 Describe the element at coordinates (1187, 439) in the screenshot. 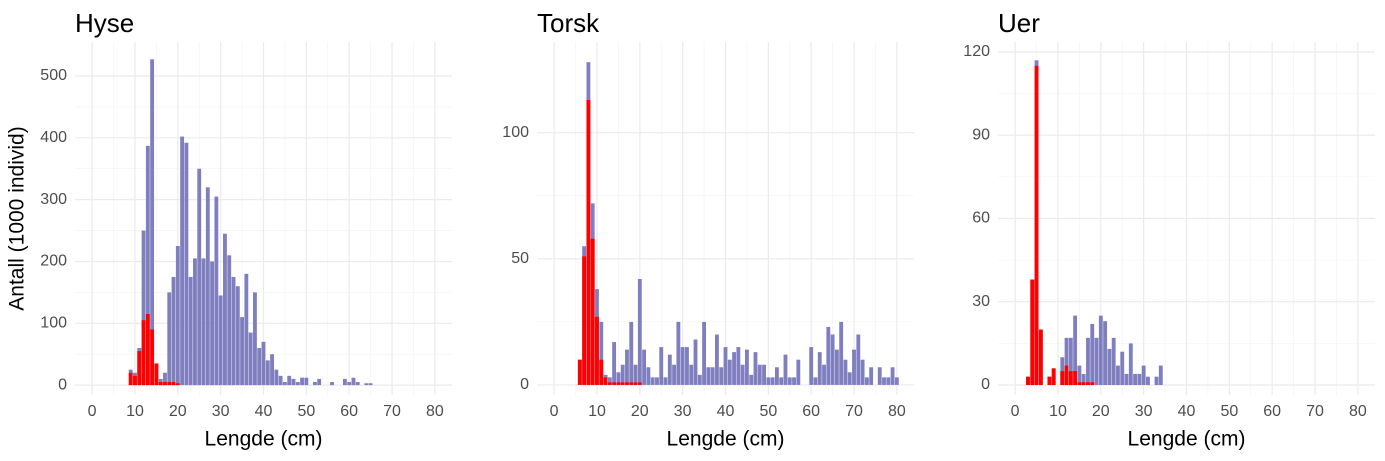

I see `x-axis-label: Lengde (cm)` at that location.